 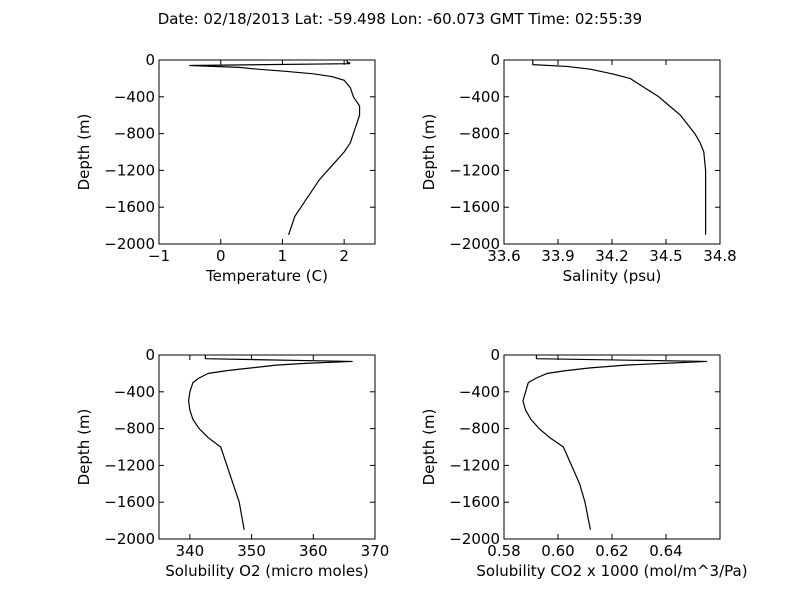 I want to click on x-axis-label: Solubility CO2 x 1000 (mol/m^3/Pa), so click(x=611, y=571).